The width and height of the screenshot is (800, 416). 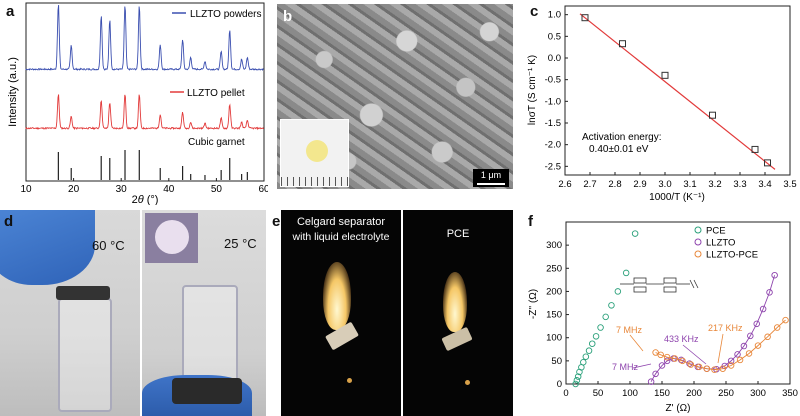 I want to click on y-tick-label: 250, so click(x=554, y=268).